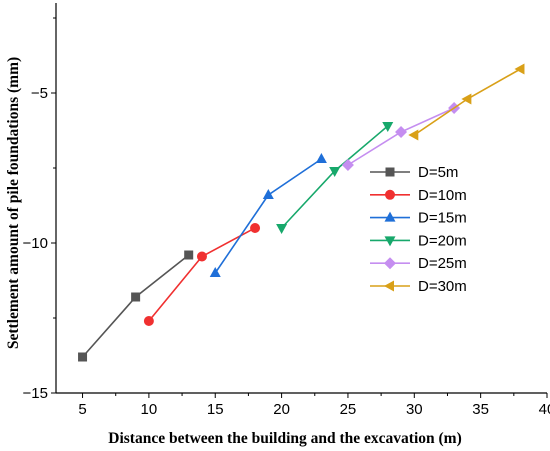 The width and height of the screenshot is (550, 451). I want to click on legend-label: D=25m, so click(442, 263).